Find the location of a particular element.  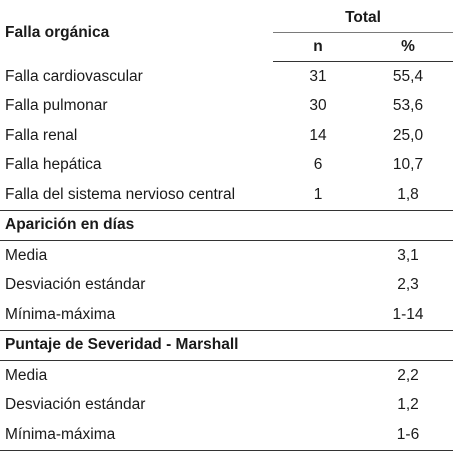

header-row-columns: n % is located at coordinates (226, 47).